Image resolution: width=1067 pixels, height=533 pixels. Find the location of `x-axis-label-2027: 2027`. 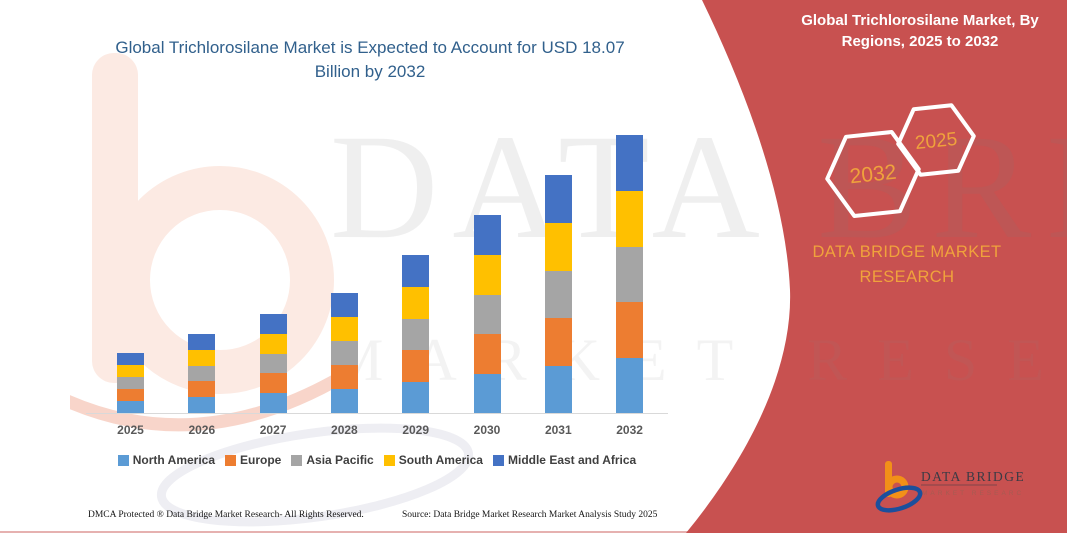

x-axis-label-2027: 2027 is located at coordinates (273, 430).